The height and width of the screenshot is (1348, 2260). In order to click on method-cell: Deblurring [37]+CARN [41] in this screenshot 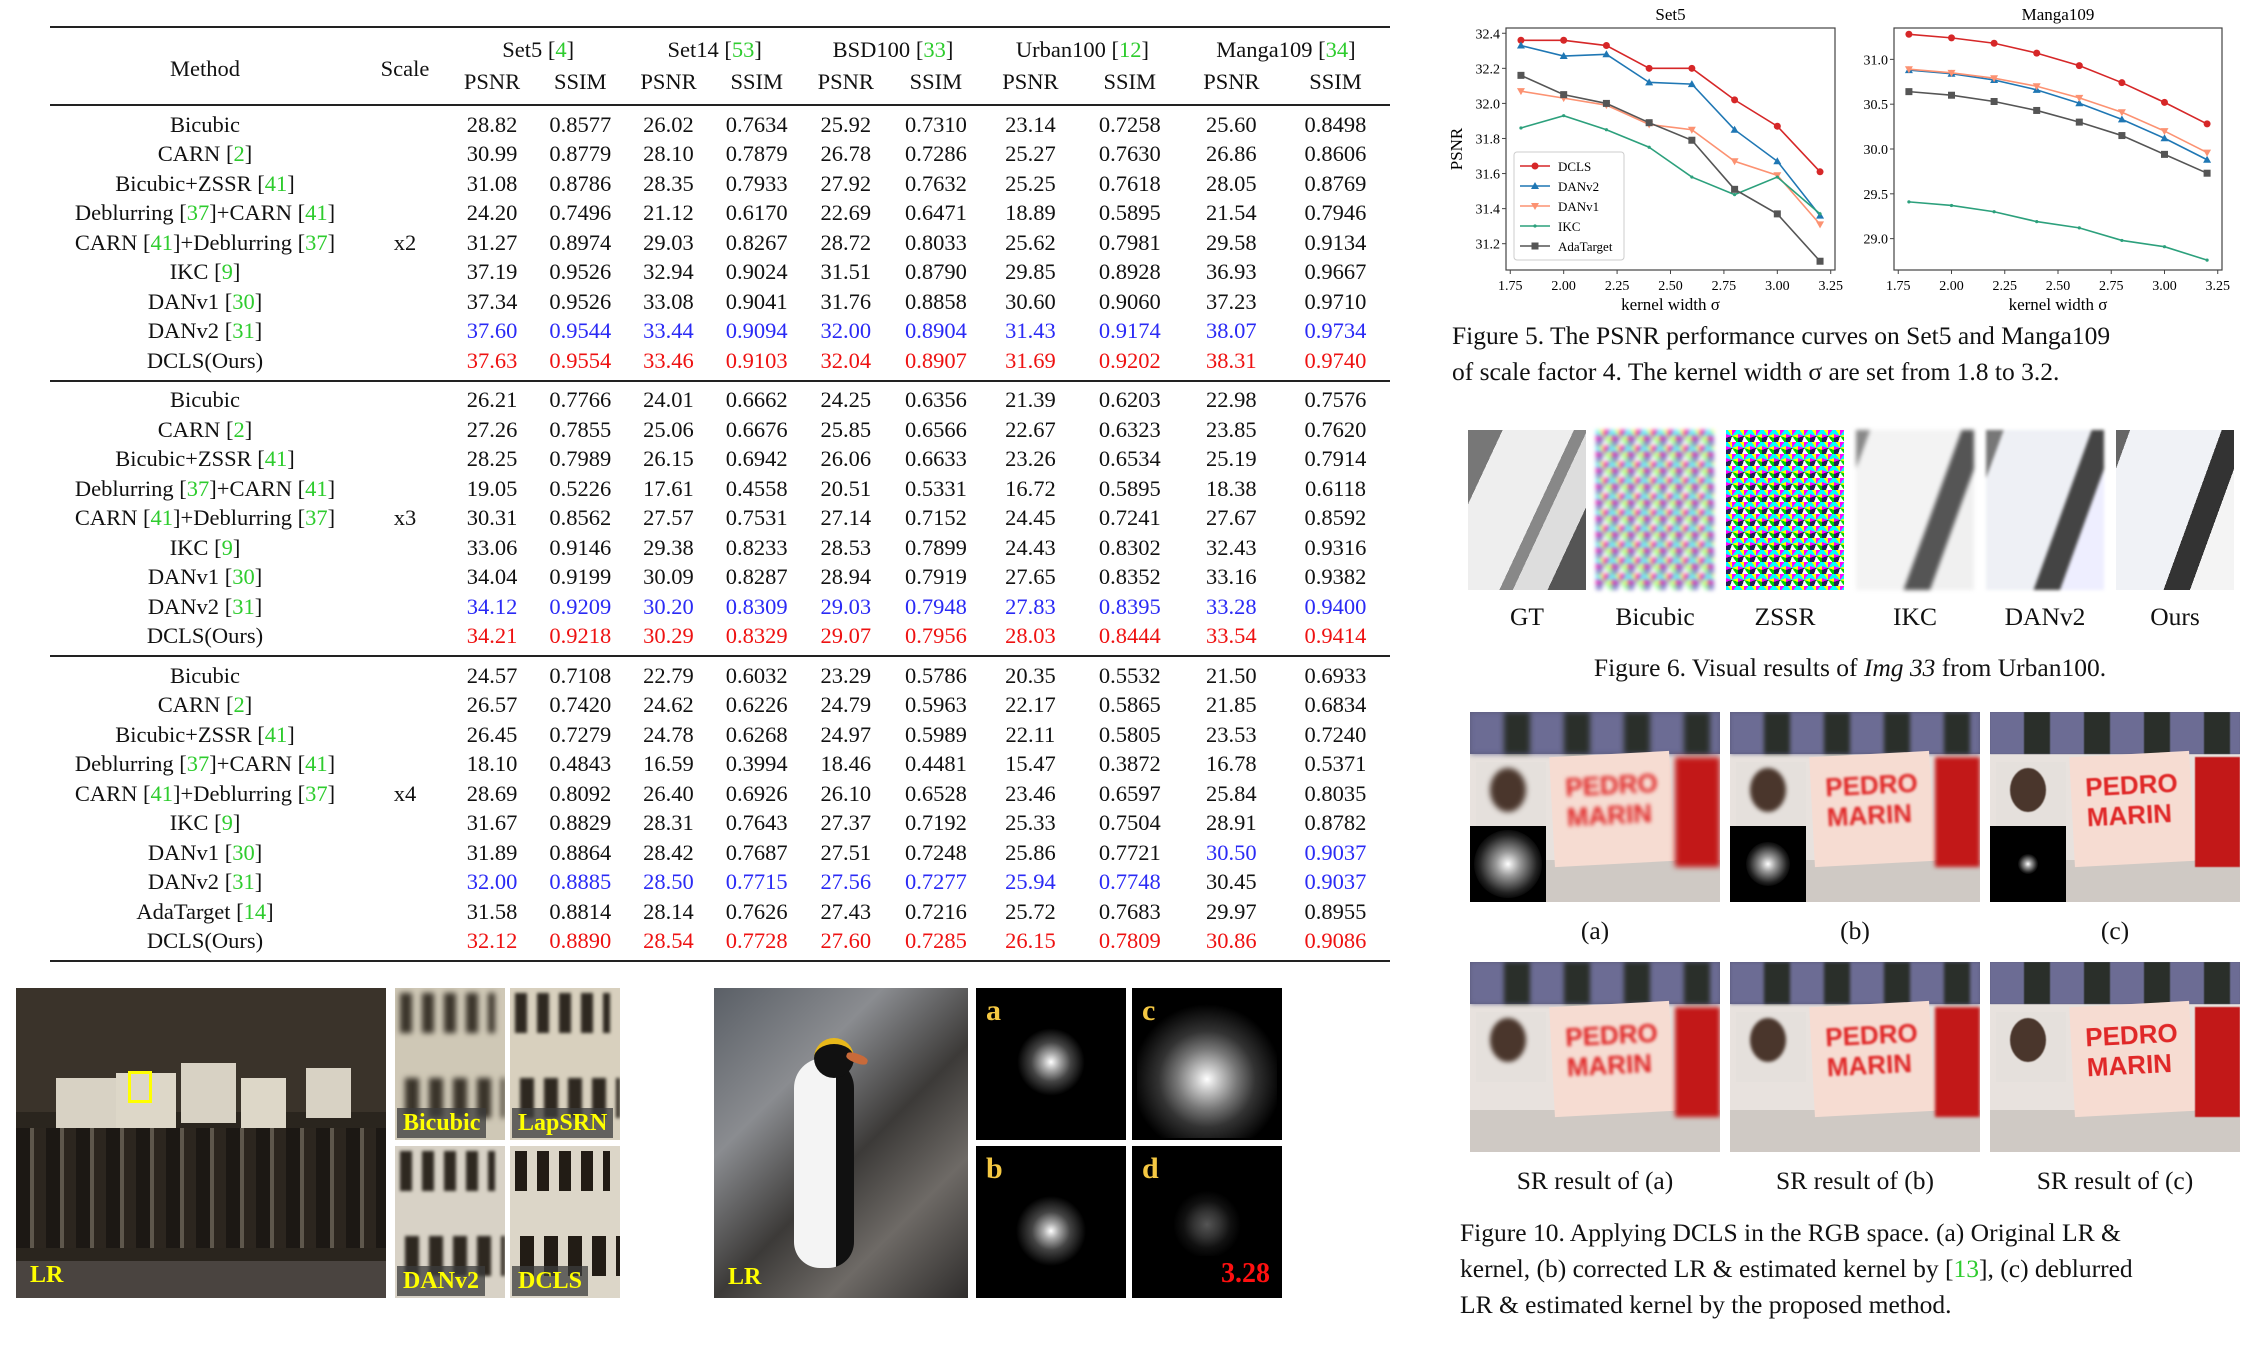, I will do `click(205, 764)`.